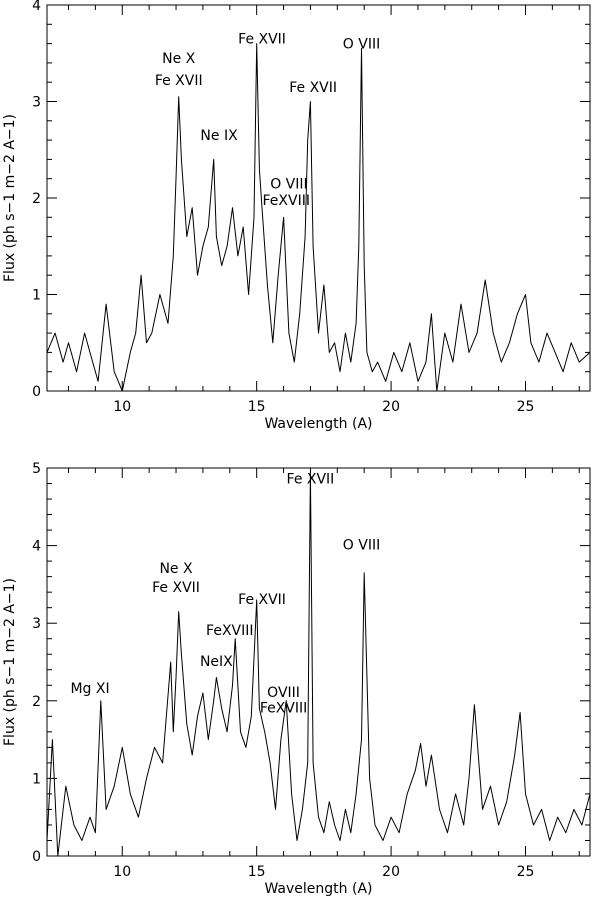 This screenshot has height=908, width=596. Describe the element at coordinates (216, 662) in the screenshot. I see `line-annotation: NeIX` at that location.